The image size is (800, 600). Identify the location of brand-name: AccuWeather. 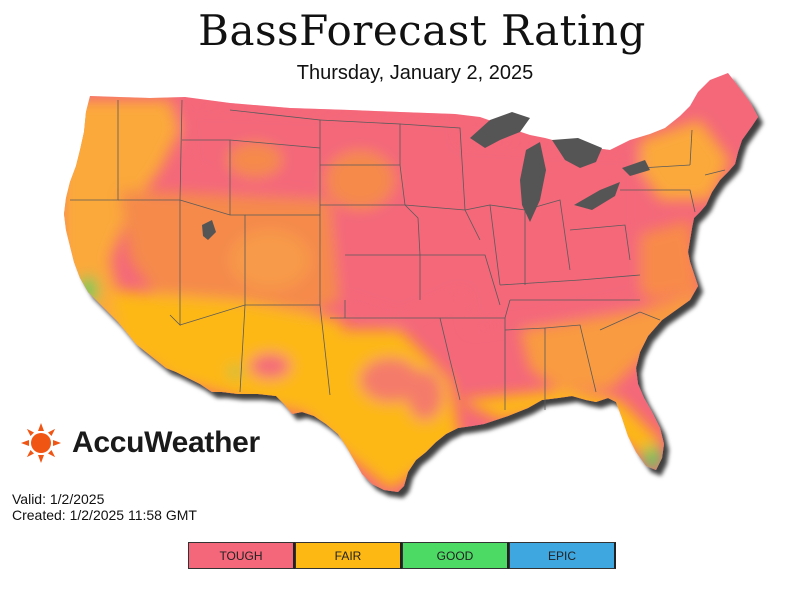
(166, 442).